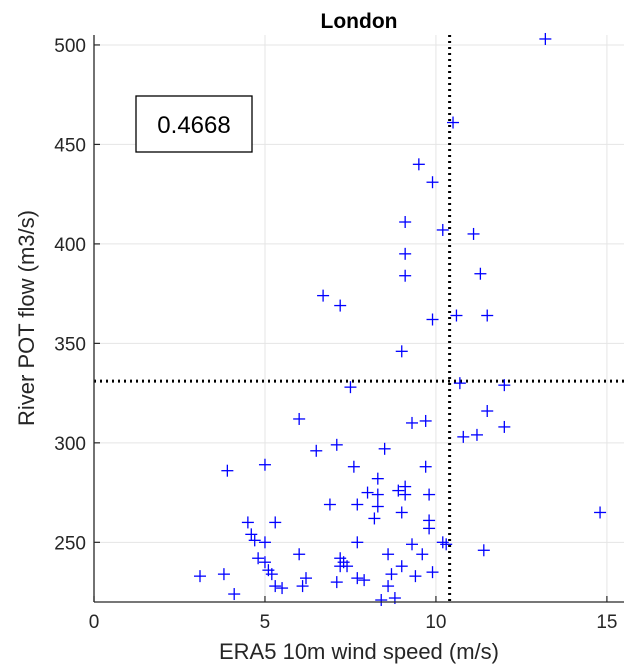  What do you see at coordinates (70, 46) in the screenshot?
I see `y-tick-label: 500` at bounding box center [70, 46].